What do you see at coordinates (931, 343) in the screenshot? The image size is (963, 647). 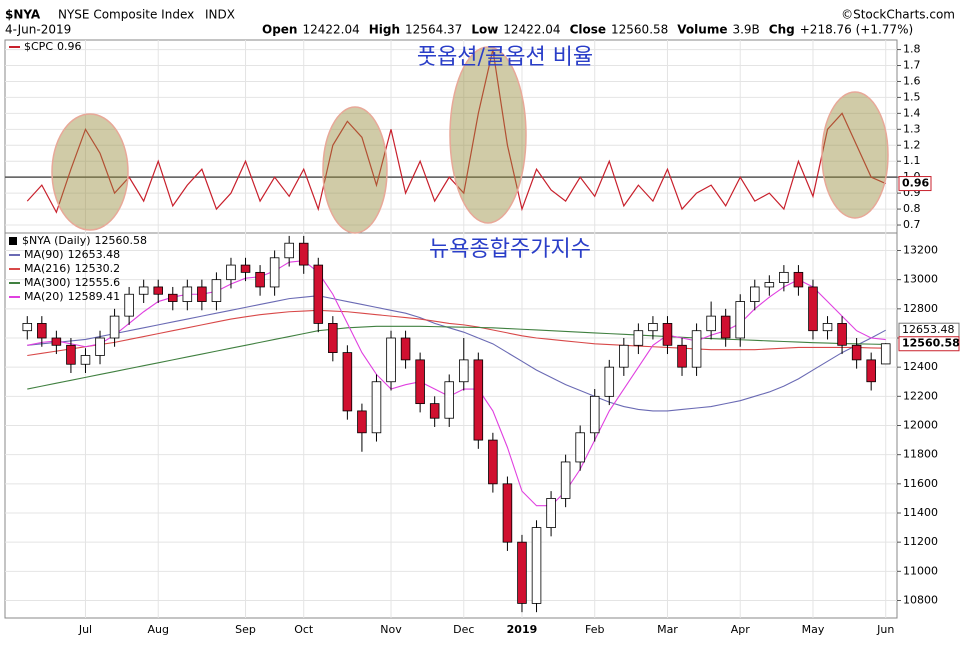 I see `value-tag: 12560.58` at bounding box center [931, 343].